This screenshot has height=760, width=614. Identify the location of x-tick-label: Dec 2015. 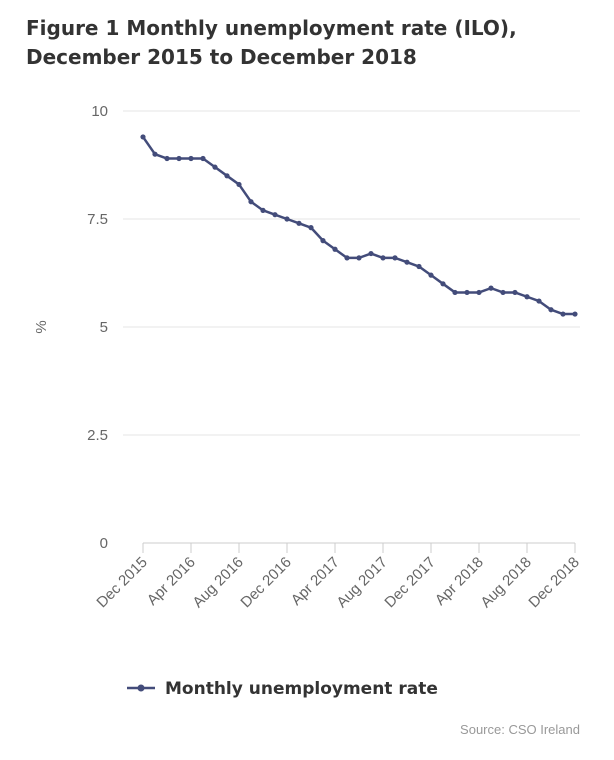
(121, 582).